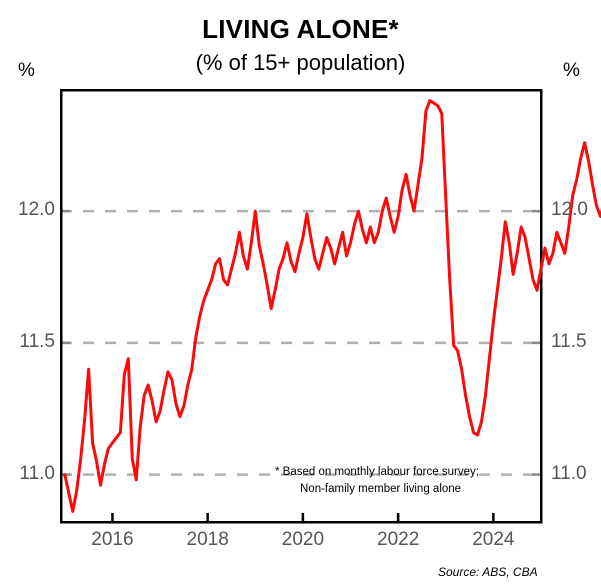 This screenshot has height=588, width=601. I want to click on x-axis-label: 2022, so click(398, 539).